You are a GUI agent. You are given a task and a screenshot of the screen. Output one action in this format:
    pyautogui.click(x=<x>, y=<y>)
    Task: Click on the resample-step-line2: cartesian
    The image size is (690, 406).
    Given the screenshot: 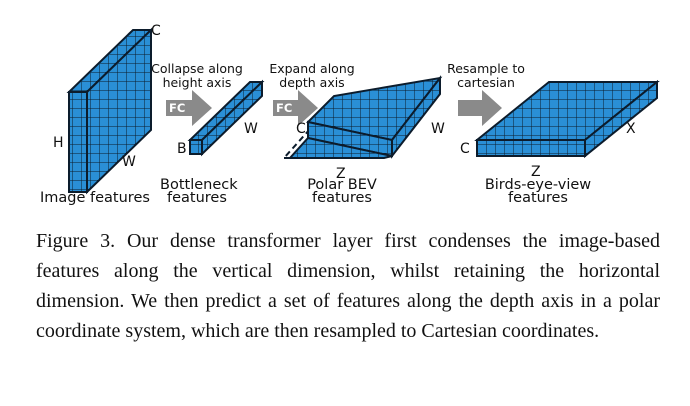 What is the action you would take?
    pyautogui.click(x=486, y=82)
    